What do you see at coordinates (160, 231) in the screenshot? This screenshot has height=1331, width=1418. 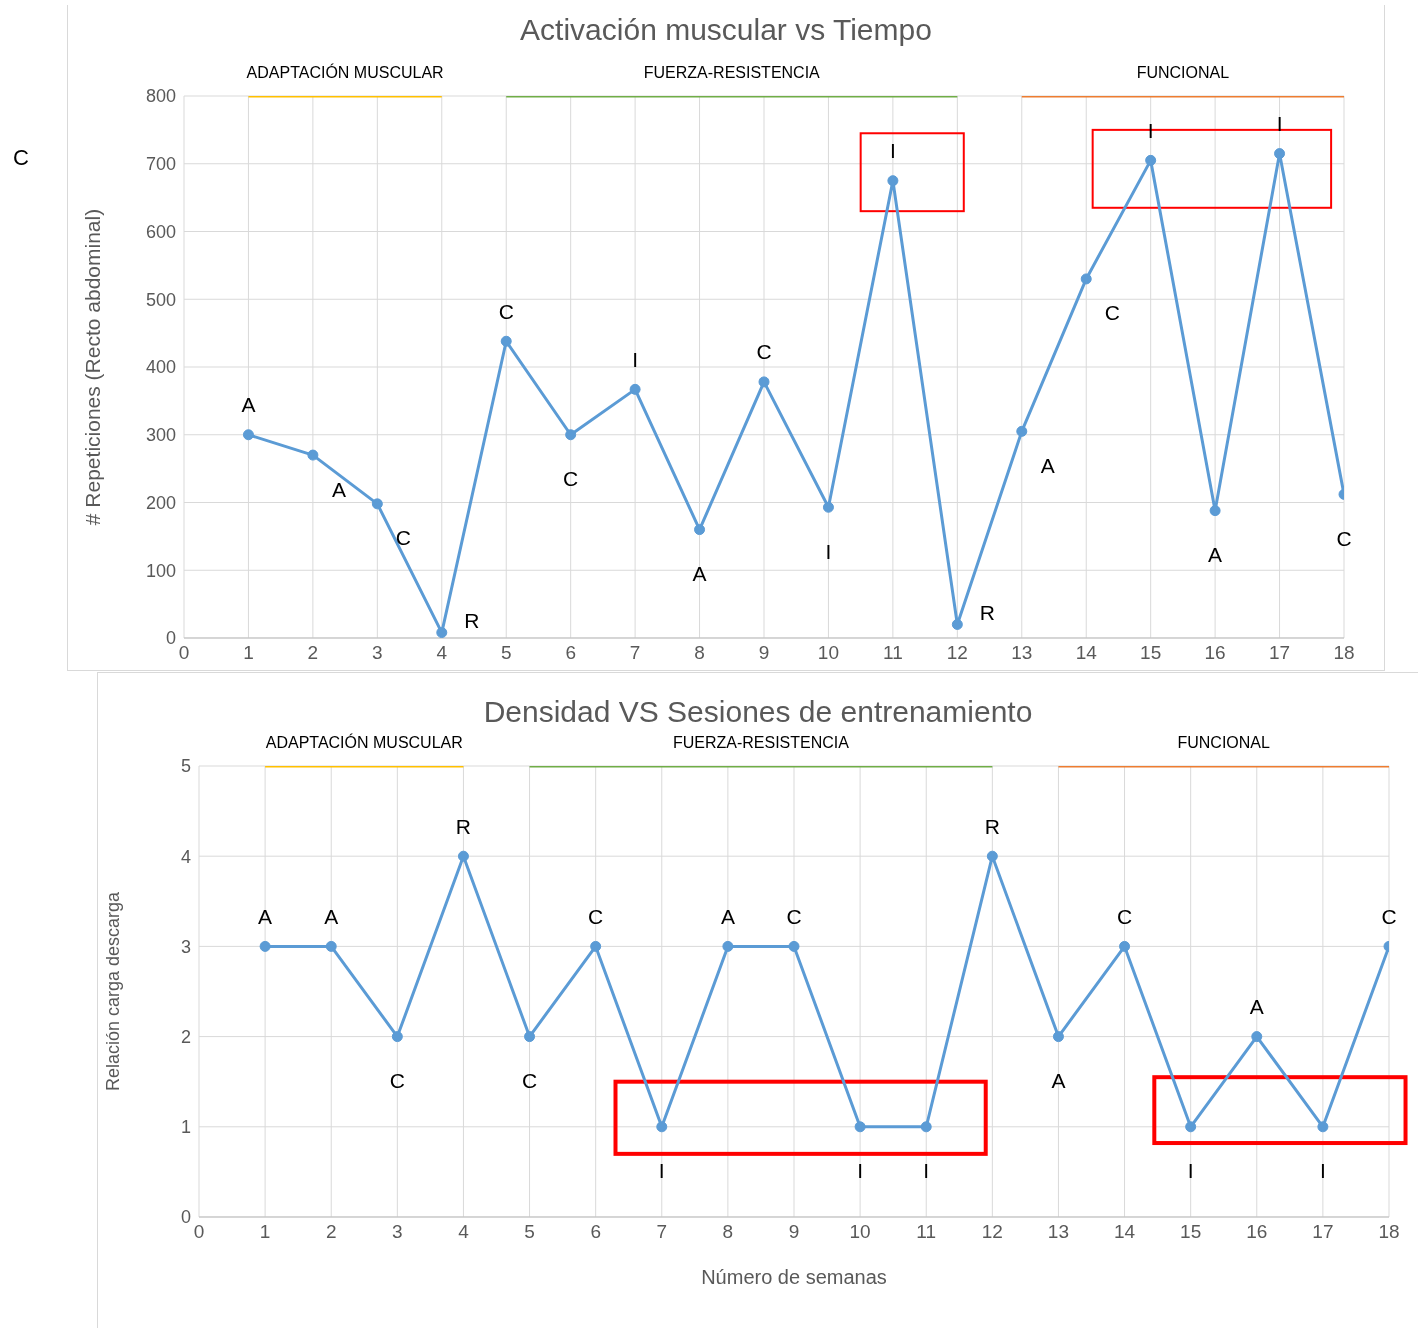 I see `y-tick-label: 600` at bounding box center [160, 231].